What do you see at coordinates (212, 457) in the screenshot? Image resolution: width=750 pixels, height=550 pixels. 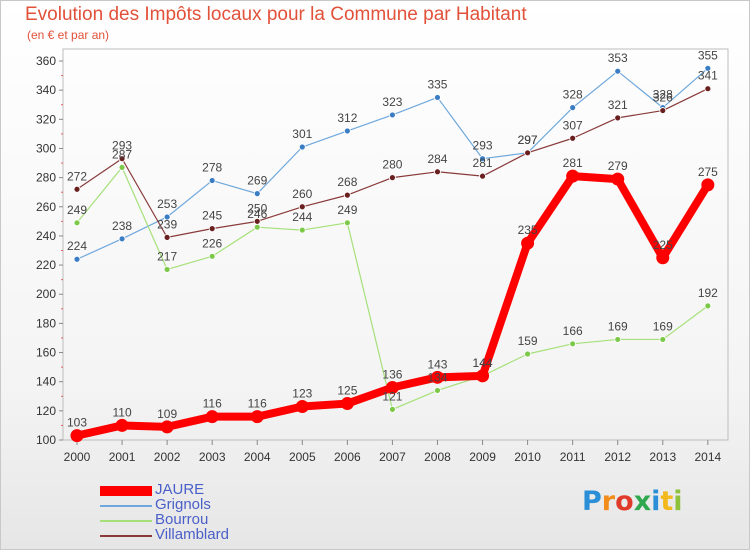 I see `x-tick-label: 2003` at bounding box center [212, 457].